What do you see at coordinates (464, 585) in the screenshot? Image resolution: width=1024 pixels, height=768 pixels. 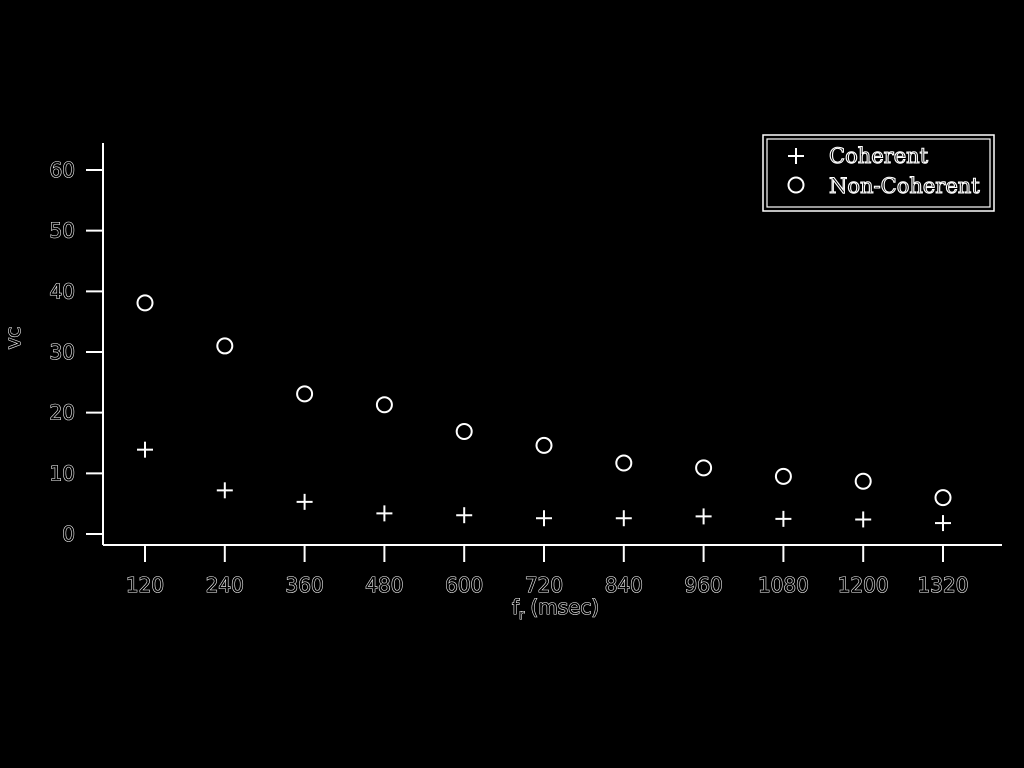 I see `x-tick-label: 600` at bounding box center [464, 585].